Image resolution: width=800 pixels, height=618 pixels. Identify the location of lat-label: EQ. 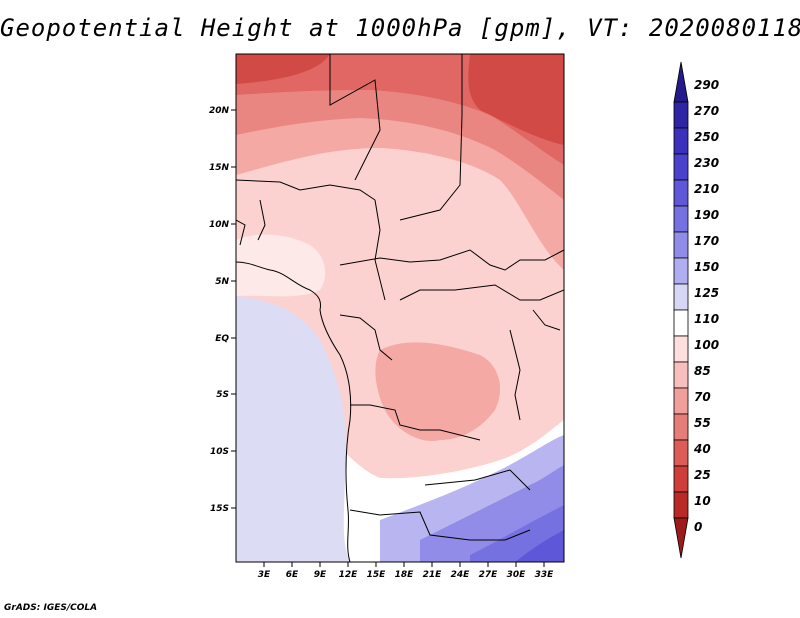
(222, 339).